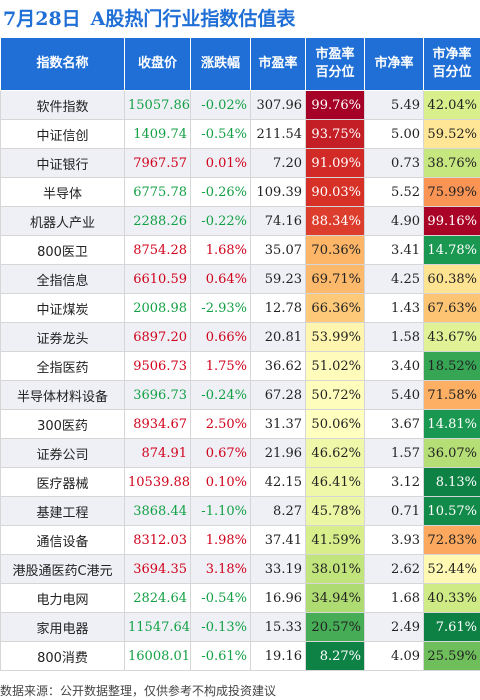  Describe the element at coordinates (240, 221) in the screenshot. I see `table-row: 机器人产业 2288.26 -0.22% 74.16 88.34% 4.90 99.16%` at that location.